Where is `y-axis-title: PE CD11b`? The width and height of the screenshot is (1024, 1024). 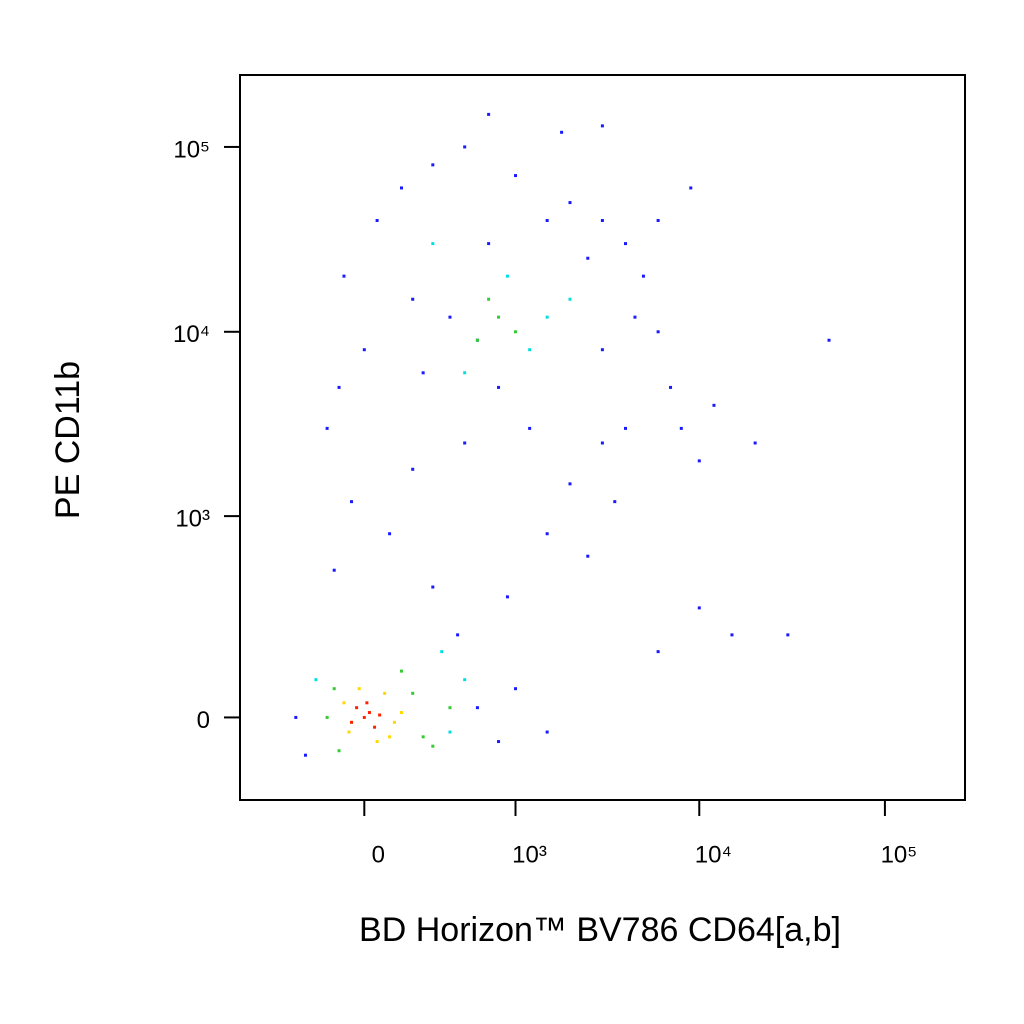
y-axis-title: PE CD11b is located at coordinates (68, 440).